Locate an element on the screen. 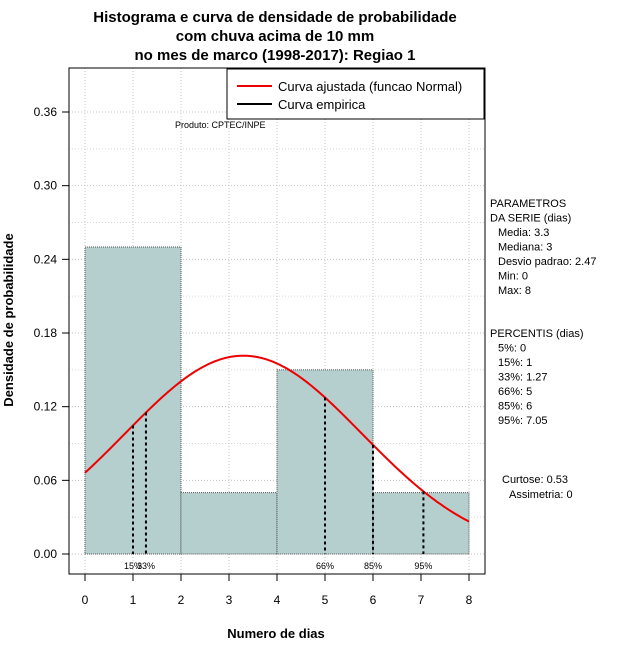  x-axis-label: Numero de dias is located at coordinates (276, 633).